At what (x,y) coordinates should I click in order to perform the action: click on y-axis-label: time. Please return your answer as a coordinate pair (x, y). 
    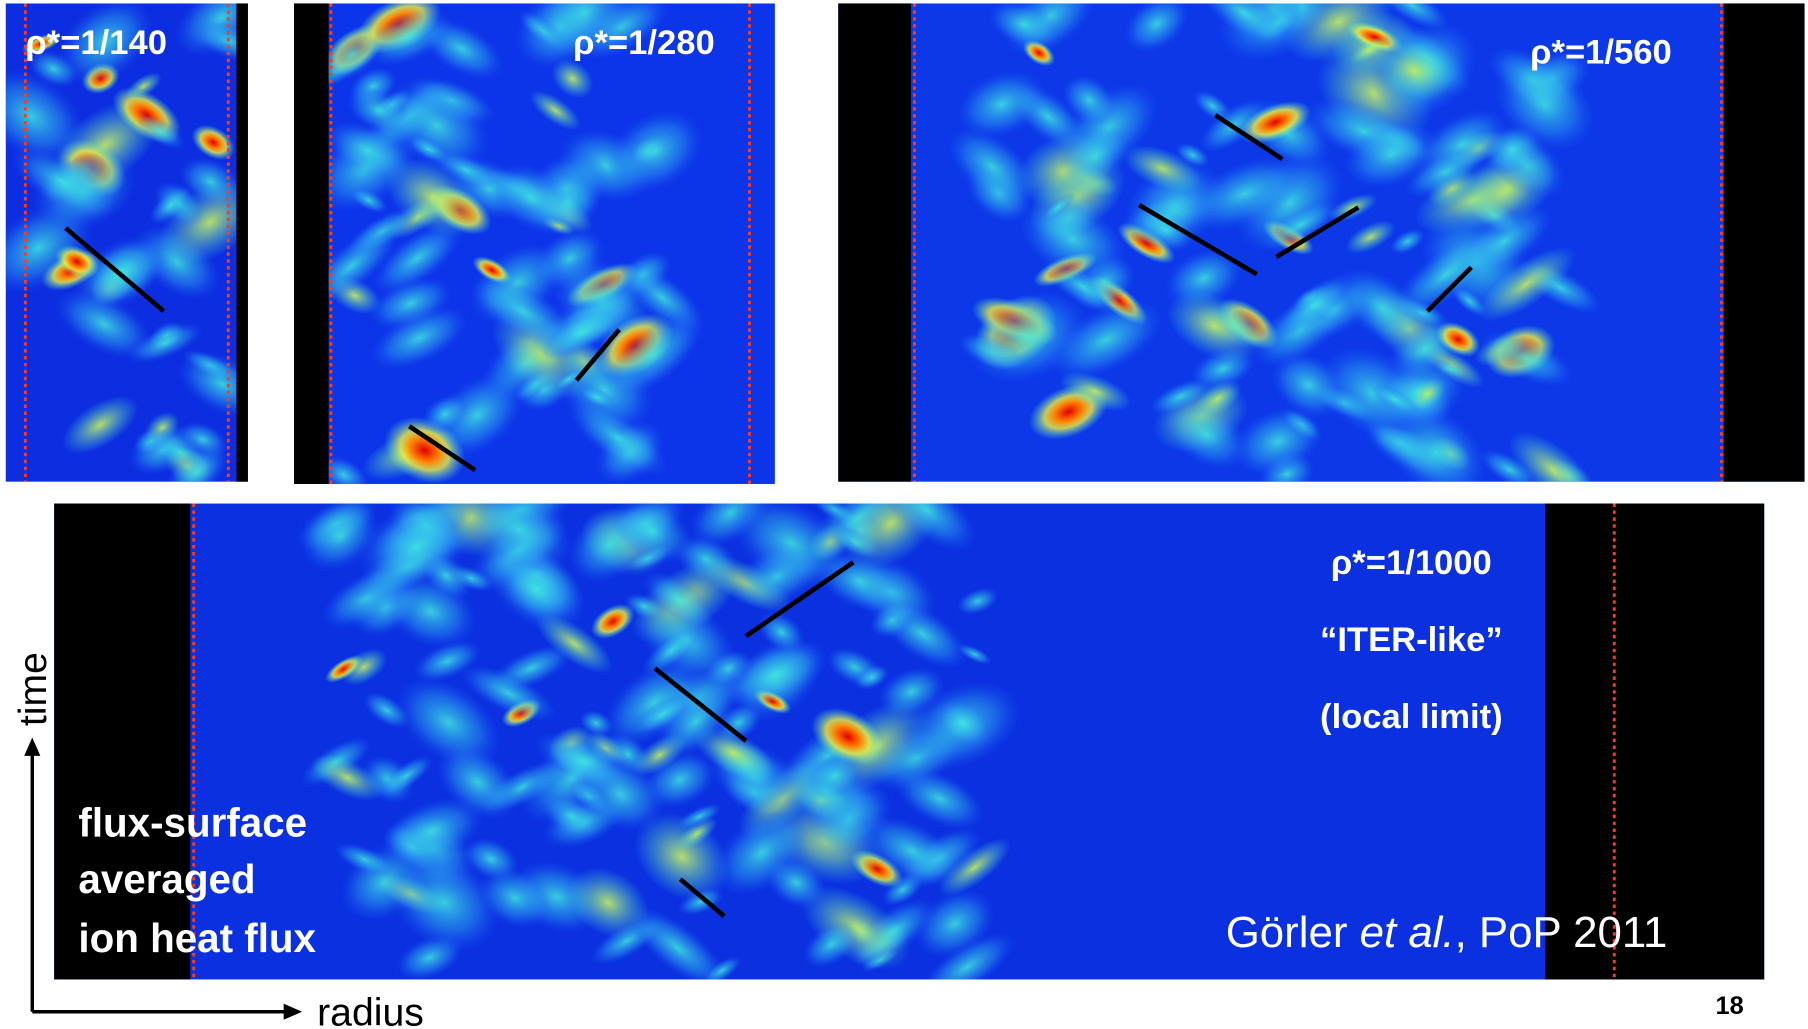
    Looking at the image, I should click on (33, 689).